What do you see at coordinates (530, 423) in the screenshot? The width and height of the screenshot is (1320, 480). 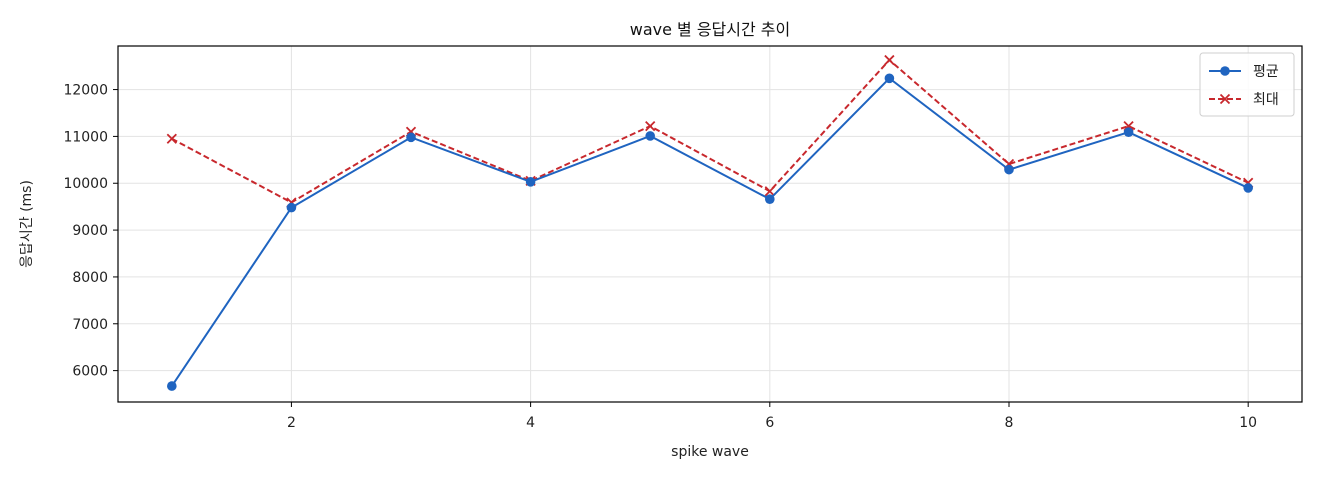 I see `x-tick-label: 4` at bounding box center [530, 423].